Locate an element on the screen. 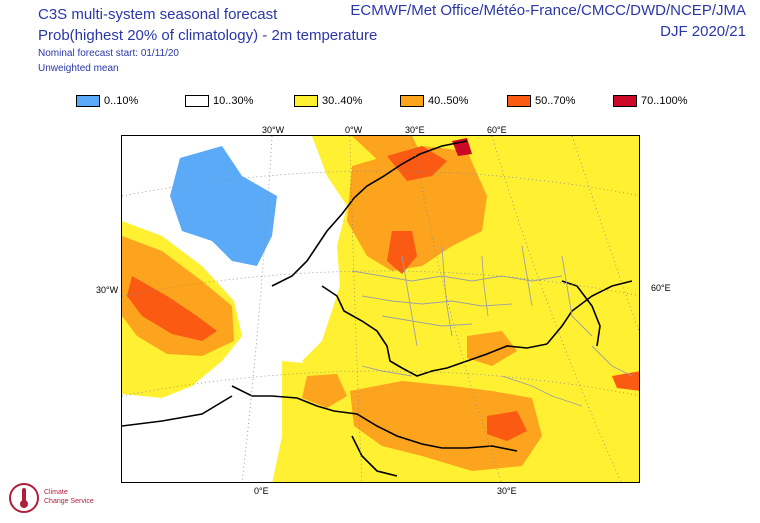  legend-label: 0..10% is located at coordinates (121, 101).